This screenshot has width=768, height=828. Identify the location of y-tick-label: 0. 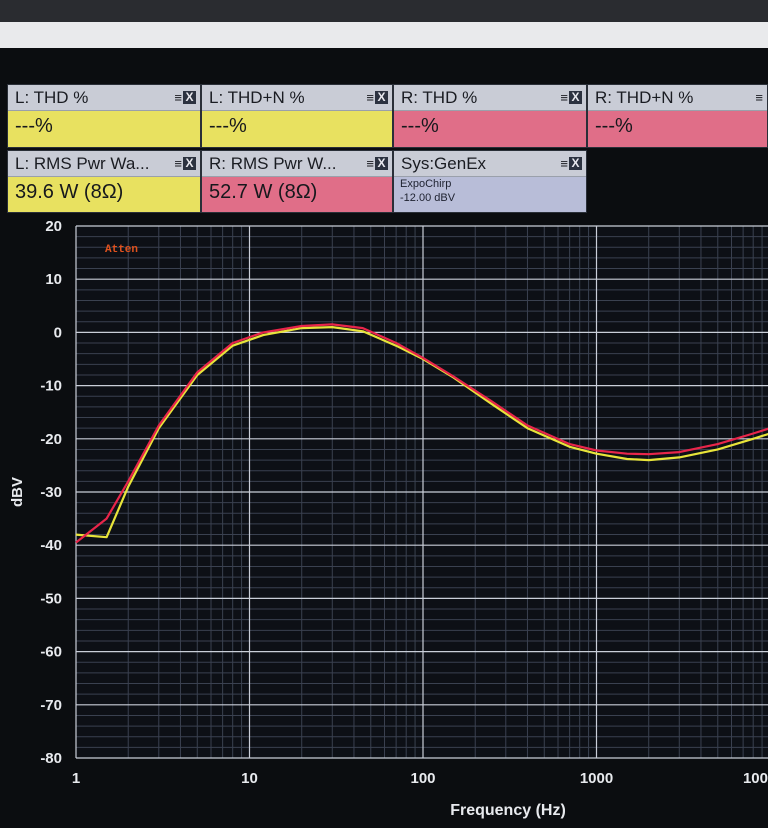
(58, 332).